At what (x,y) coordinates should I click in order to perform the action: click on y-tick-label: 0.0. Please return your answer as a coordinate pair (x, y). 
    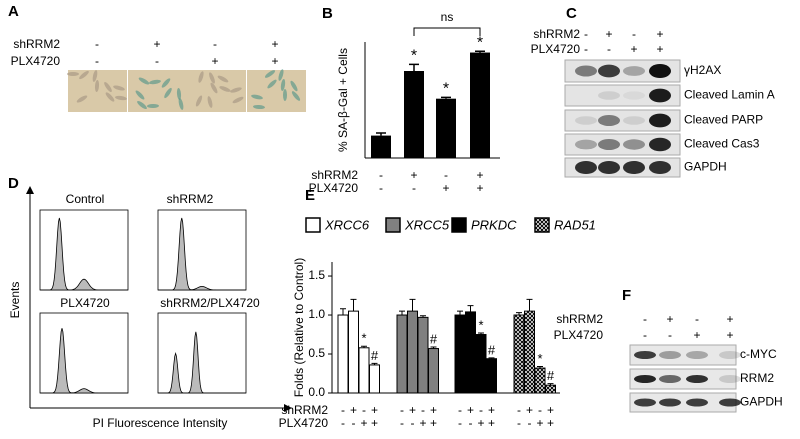
    Looking at the image, I should click on (316, 392).